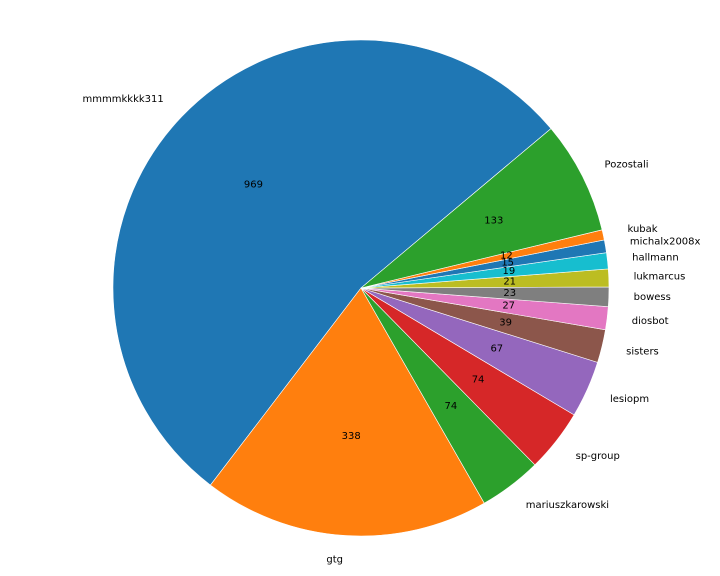  What do you see at coordinates (508, 306) in the screenshot?
I see `slice-value-label: 27` at bounding box center [508, 306].